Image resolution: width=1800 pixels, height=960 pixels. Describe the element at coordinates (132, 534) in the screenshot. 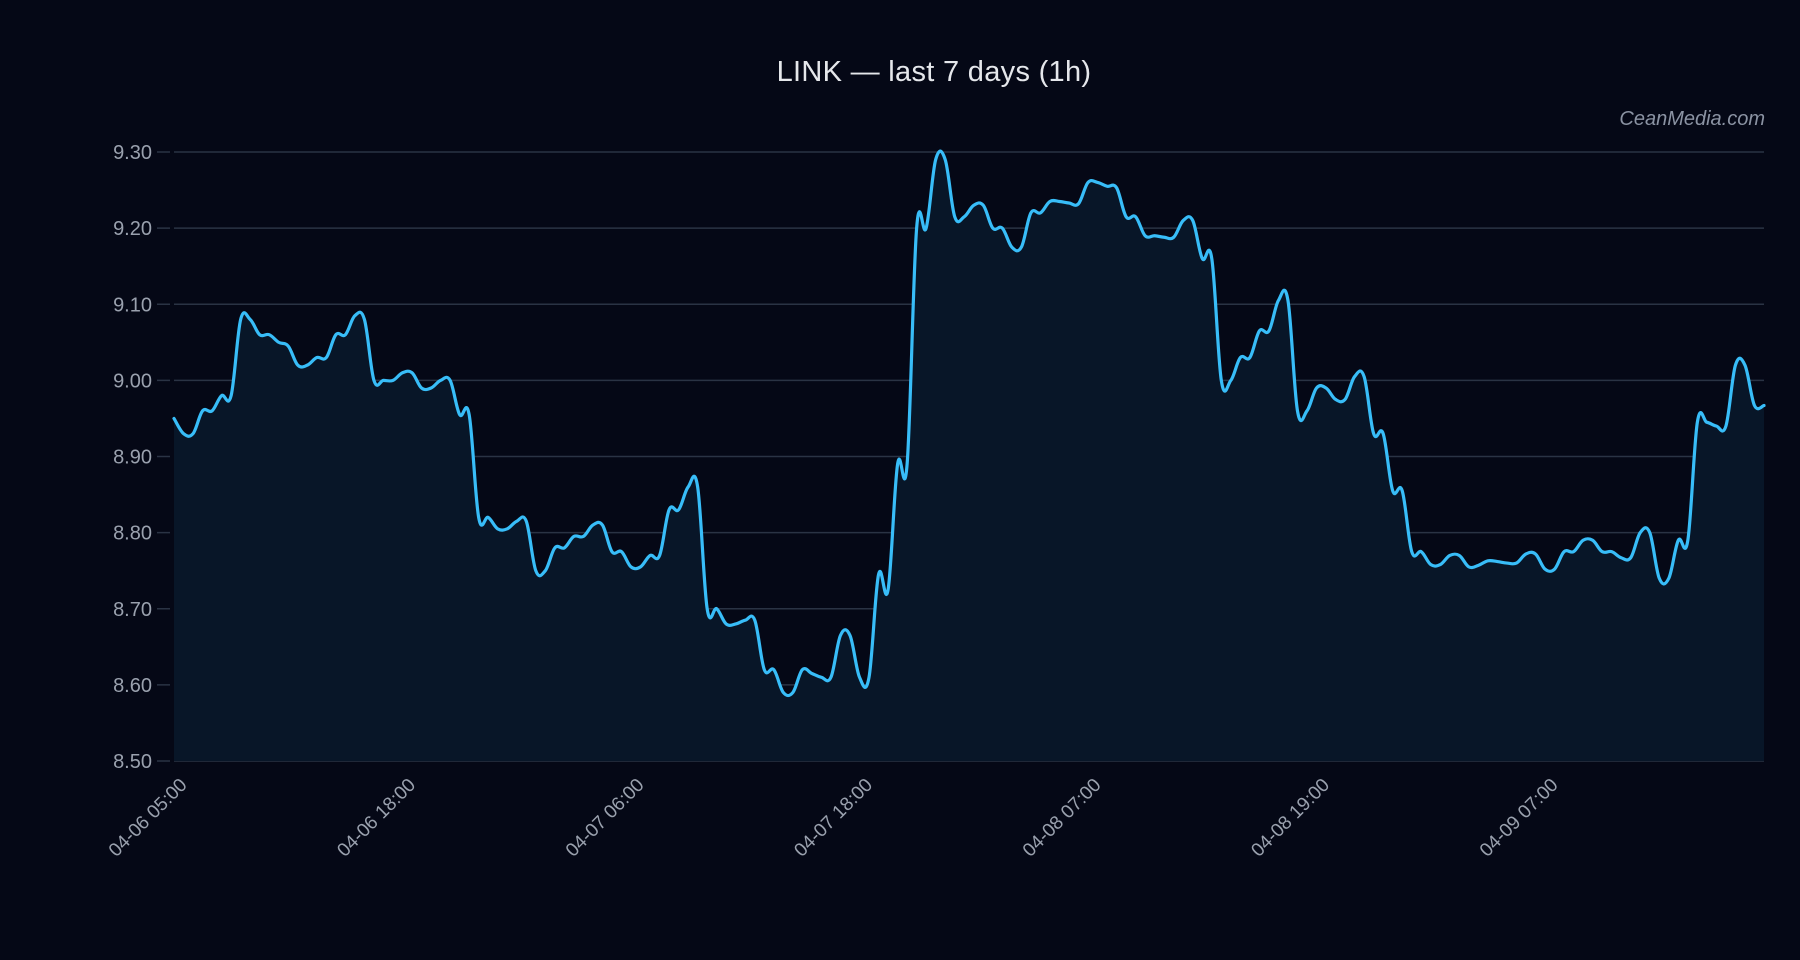

I see `y-tick-label: 8.80` at that location.